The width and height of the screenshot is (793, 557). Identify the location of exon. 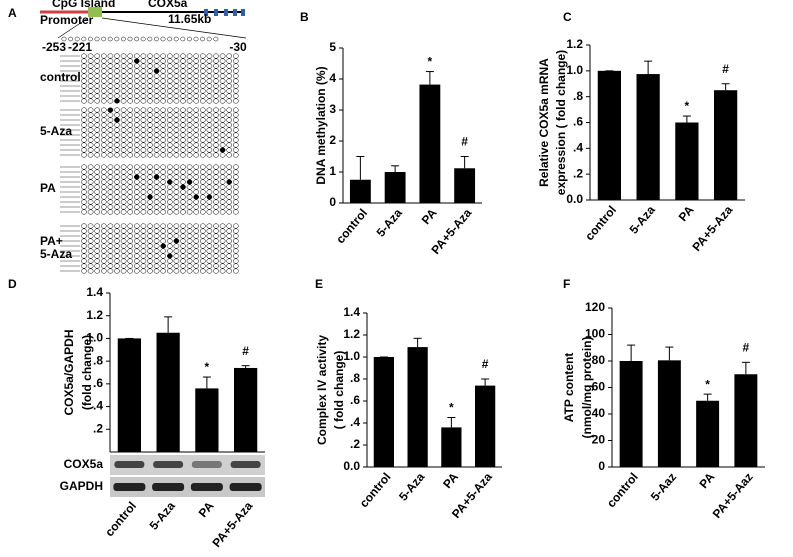
(243, 12).